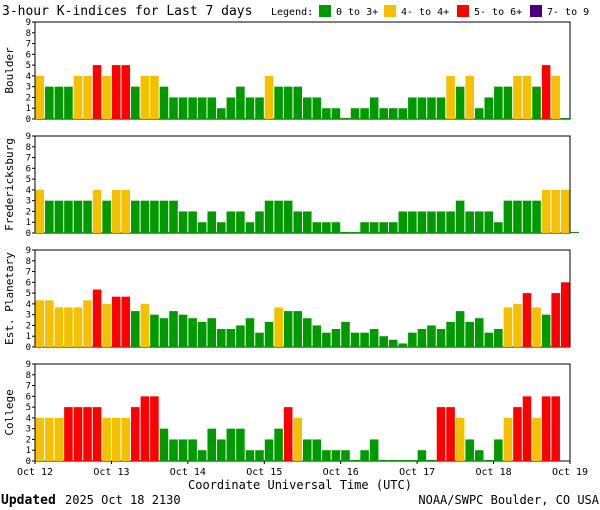 Image resolution: width=600 pixels, height=510 pixels. What do you see at coordinates (292, 12) in the screenshot?
I see `legend-label: Legend:` at bounding box center [292, 12].